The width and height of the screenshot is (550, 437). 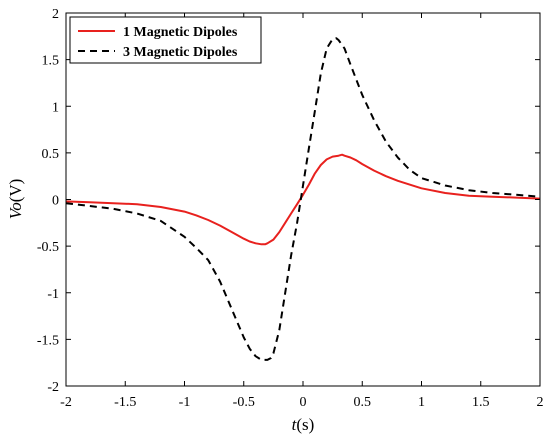 What do you see at coordinates (125, 402) in the screenshot?
I see `x-tick-label: -1.5` at bounding box center [125, 402].